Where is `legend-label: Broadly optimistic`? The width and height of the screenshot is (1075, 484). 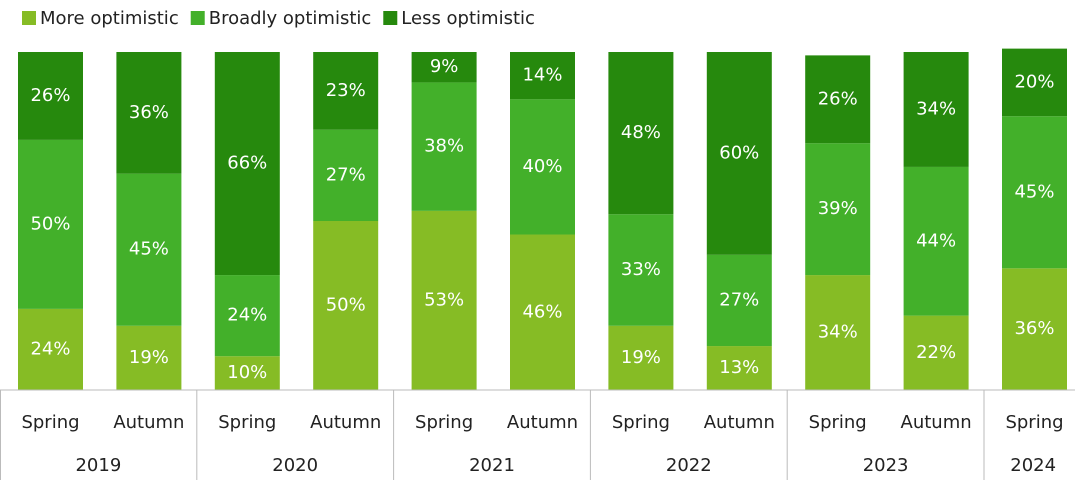 legend-label: Broadly optimistic is located at coordinates (290, 18).